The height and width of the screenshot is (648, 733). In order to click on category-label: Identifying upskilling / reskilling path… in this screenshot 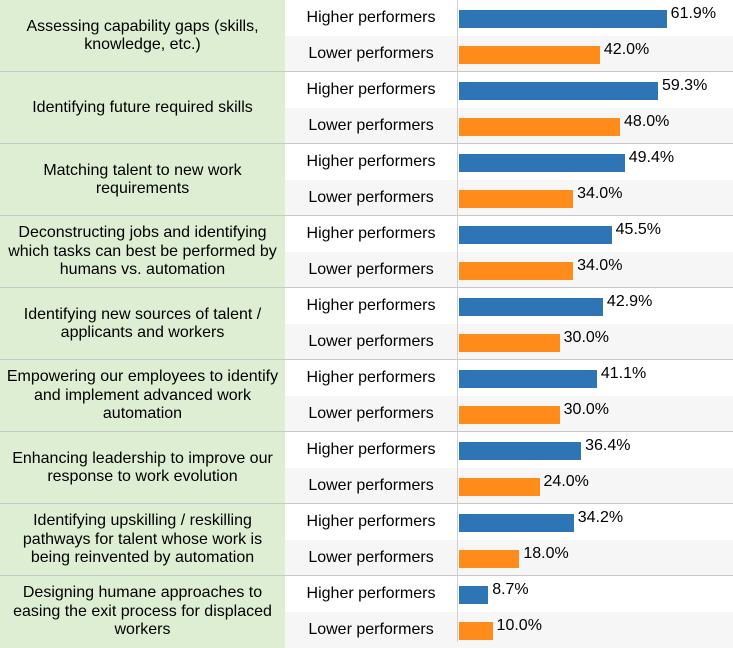, I will do `click(142, 540)`.